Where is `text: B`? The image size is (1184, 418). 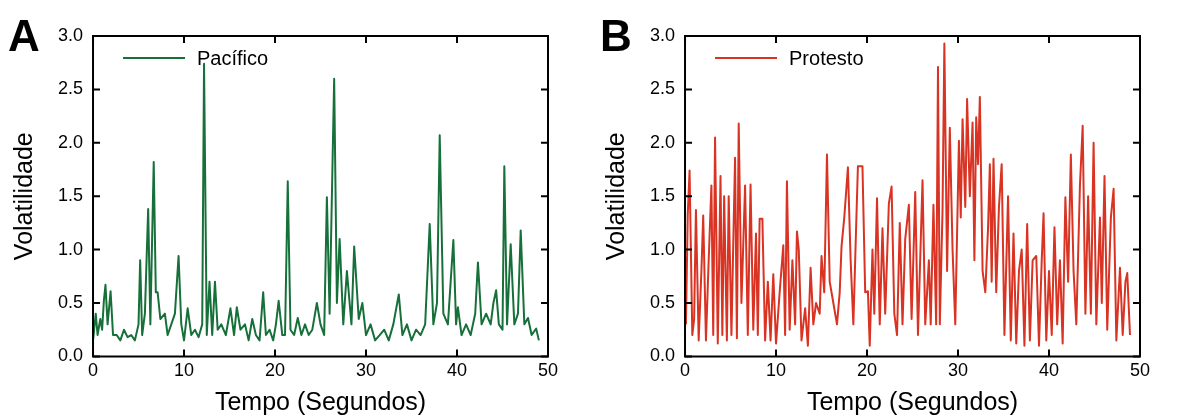 text: B is located at coordinates (616, 35).